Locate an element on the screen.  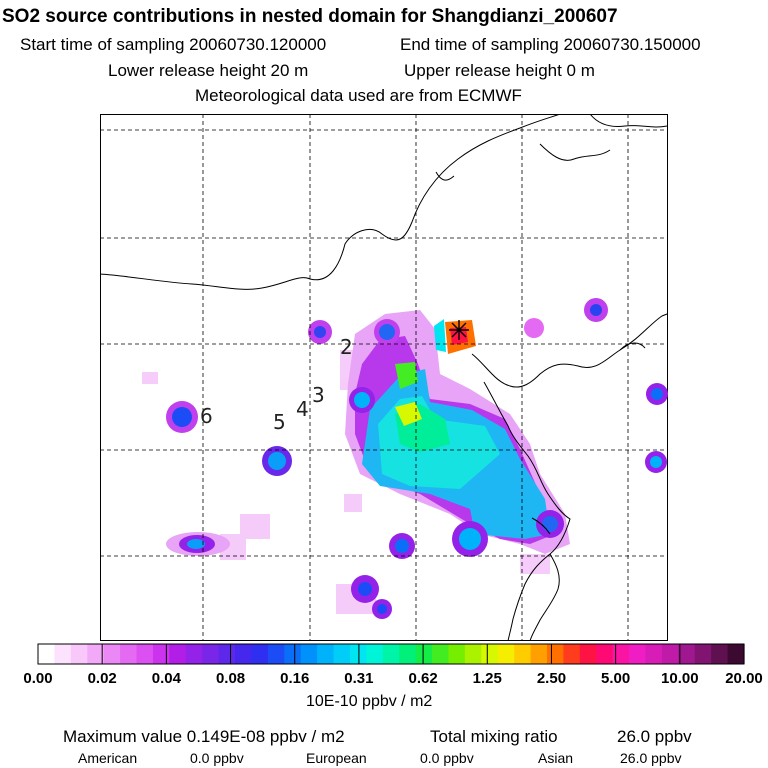
colorbar-unit: 10E-10 ppbv / m2 is located at coordinates (369, 701).